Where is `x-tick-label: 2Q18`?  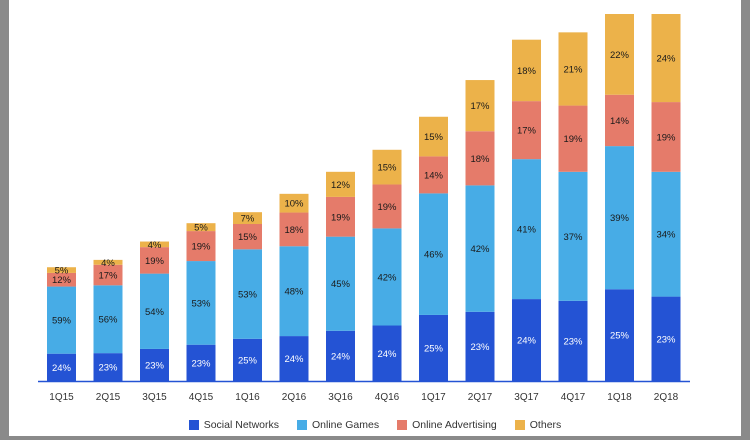 x-tick-label: 2Q18 is located at coordinates (666, 397).